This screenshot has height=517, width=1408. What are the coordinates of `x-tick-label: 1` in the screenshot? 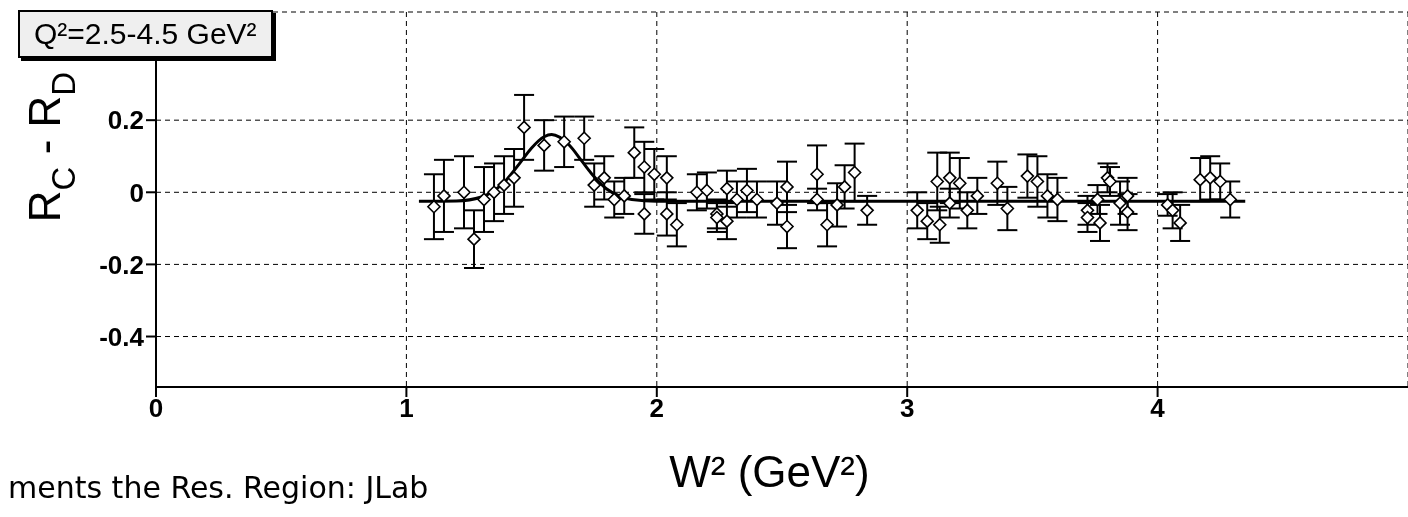 It's located at (406, 408).